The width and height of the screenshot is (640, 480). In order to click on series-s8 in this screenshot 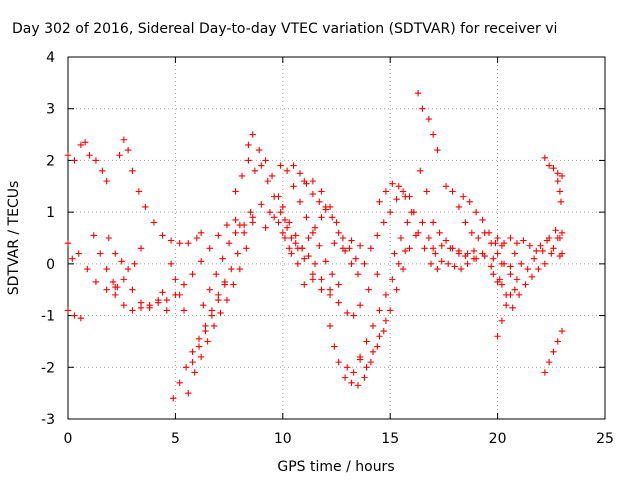, I will do `click(218, 257)`.